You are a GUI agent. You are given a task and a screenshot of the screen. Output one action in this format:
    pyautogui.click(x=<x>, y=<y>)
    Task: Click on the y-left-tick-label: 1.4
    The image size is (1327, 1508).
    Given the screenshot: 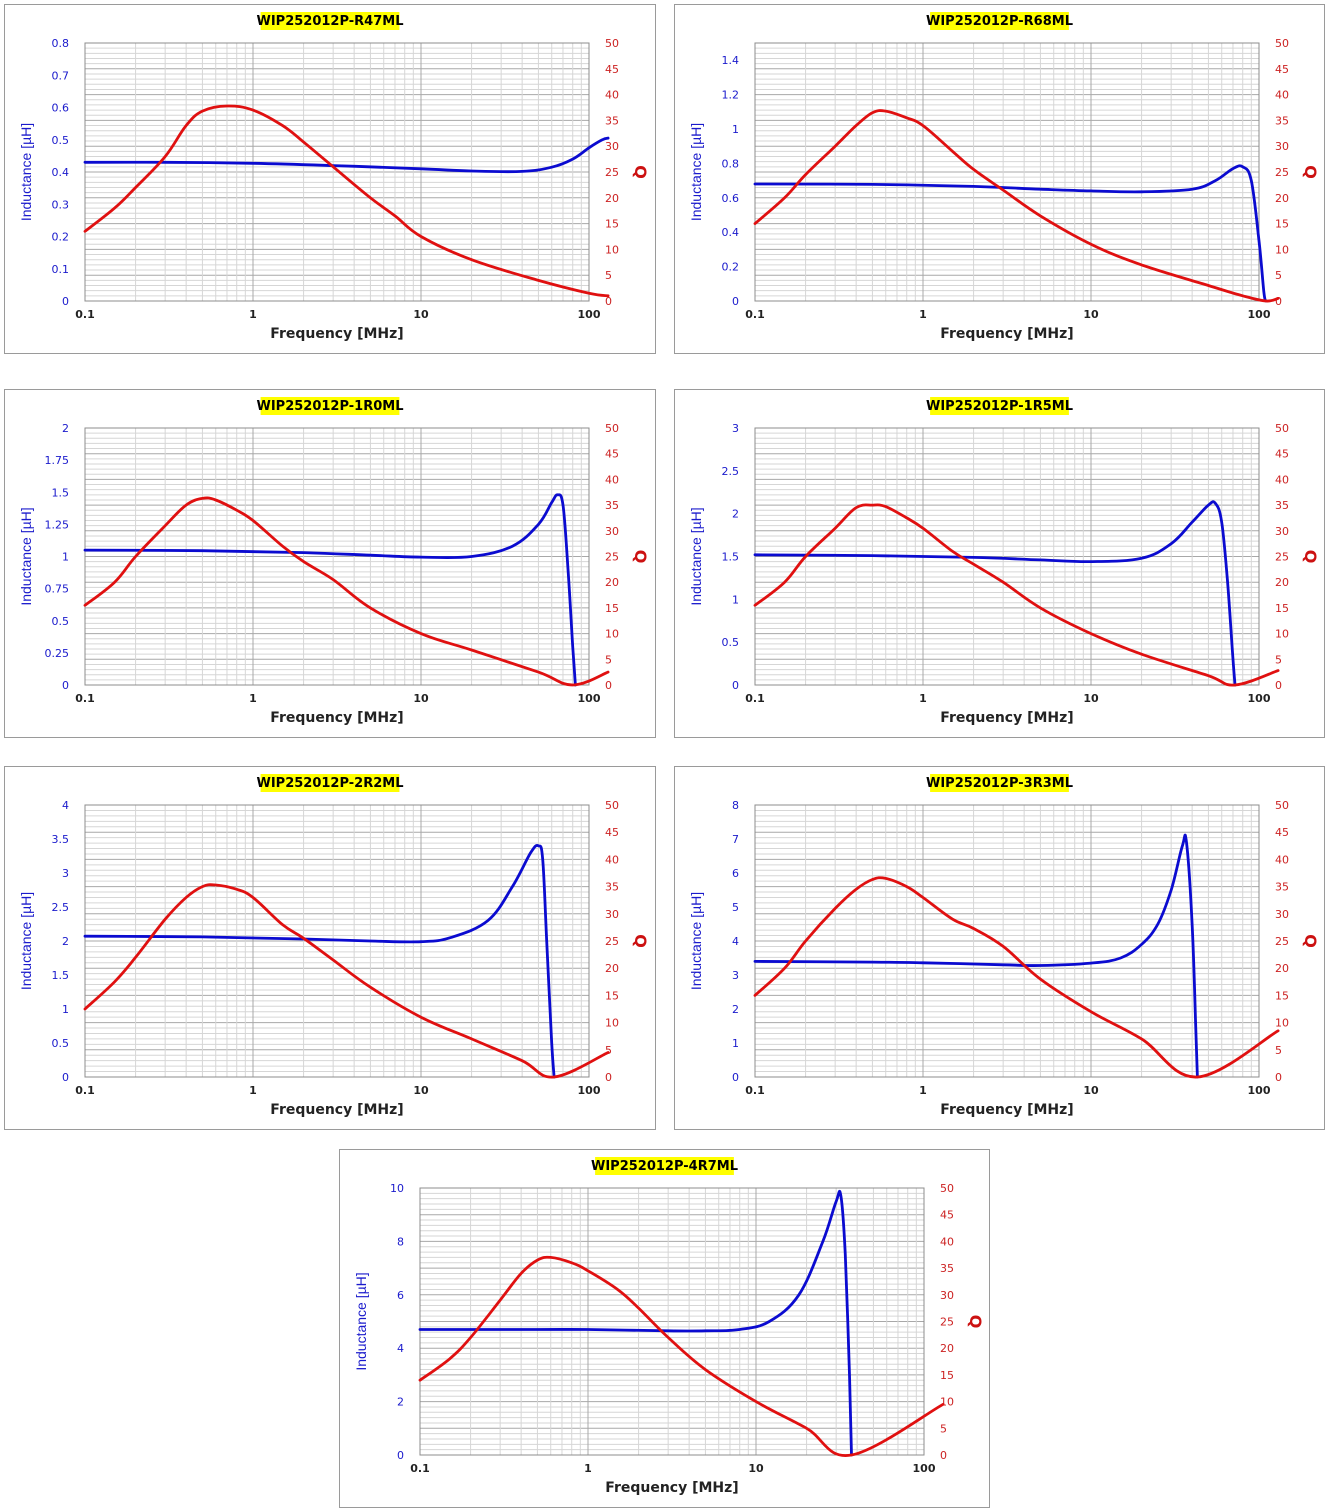 What is the action you would take?
    pyautogui.click(x=731, y=60)
    